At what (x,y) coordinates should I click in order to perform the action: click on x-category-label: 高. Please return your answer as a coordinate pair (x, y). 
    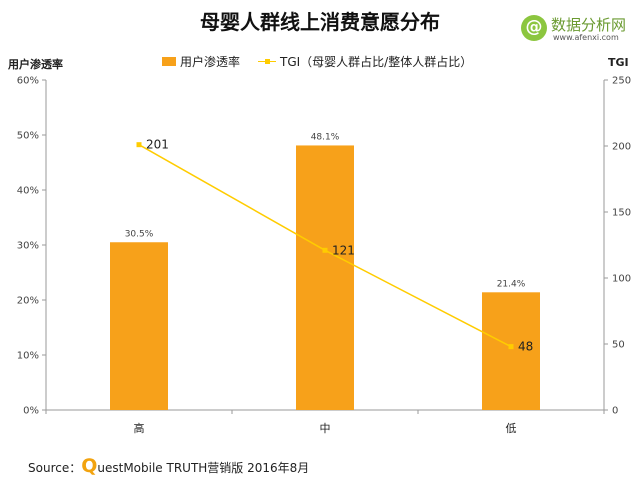
    Looking at the image, I should click on (139, 428).